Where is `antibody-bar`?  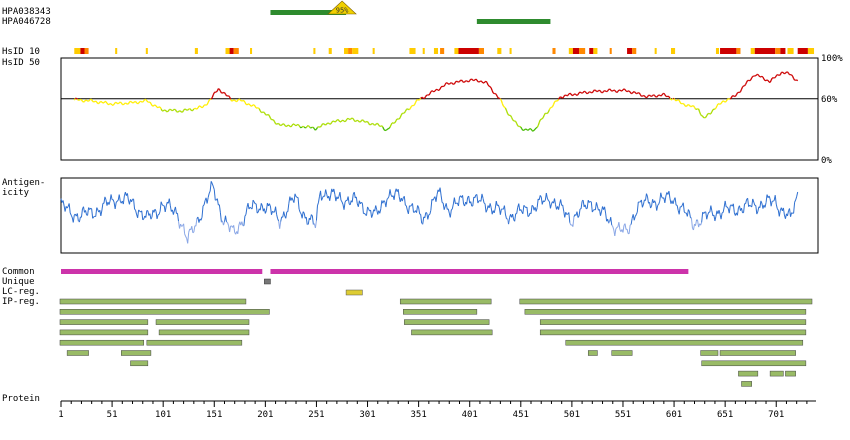 antibody-bar is located at coordinates (308, 12).